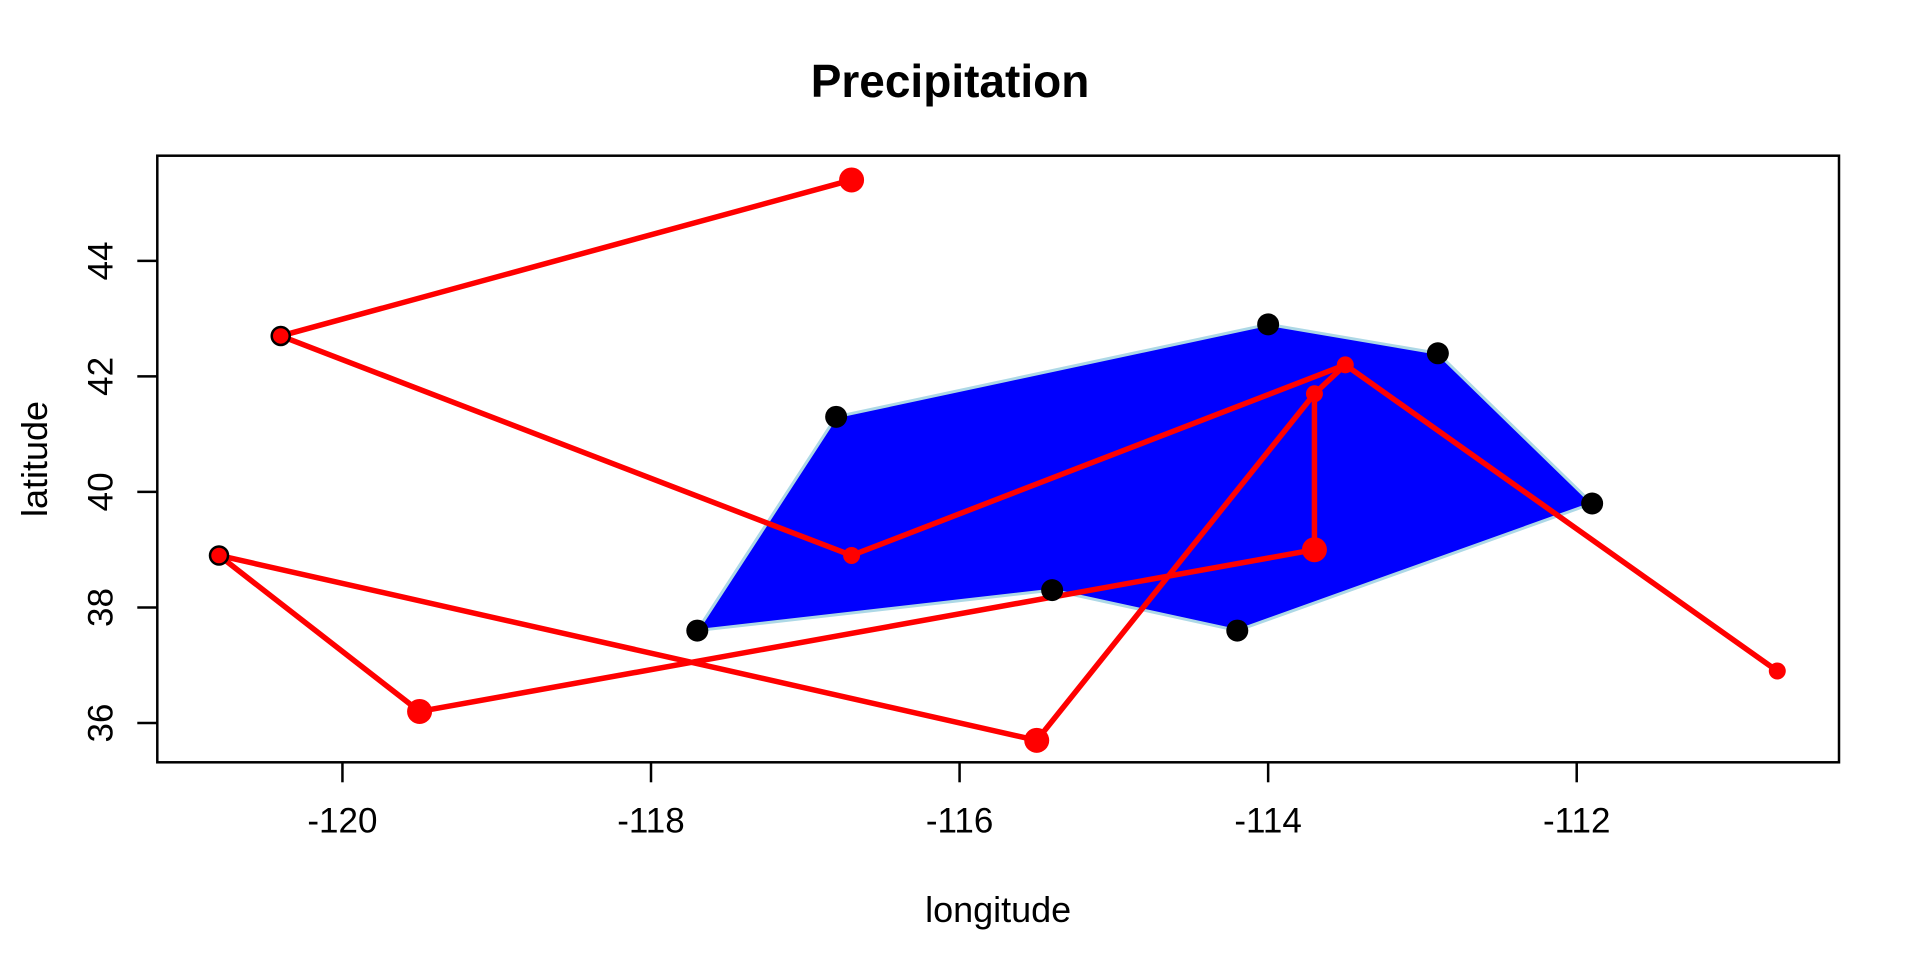  What do you see at coordinates (342, 820) in the screenshot?
I see `x-axis-tick-label: -120` at bounding box center [342, 820].